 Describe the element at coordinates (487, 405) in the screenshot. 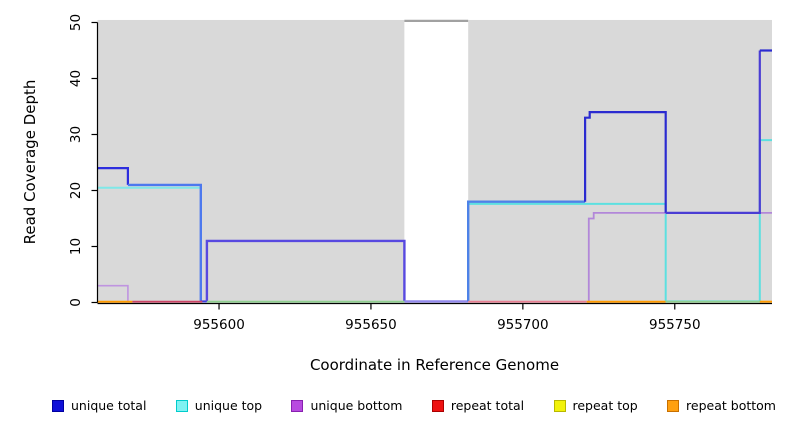

I see `legend-label: repeat total` at that location.